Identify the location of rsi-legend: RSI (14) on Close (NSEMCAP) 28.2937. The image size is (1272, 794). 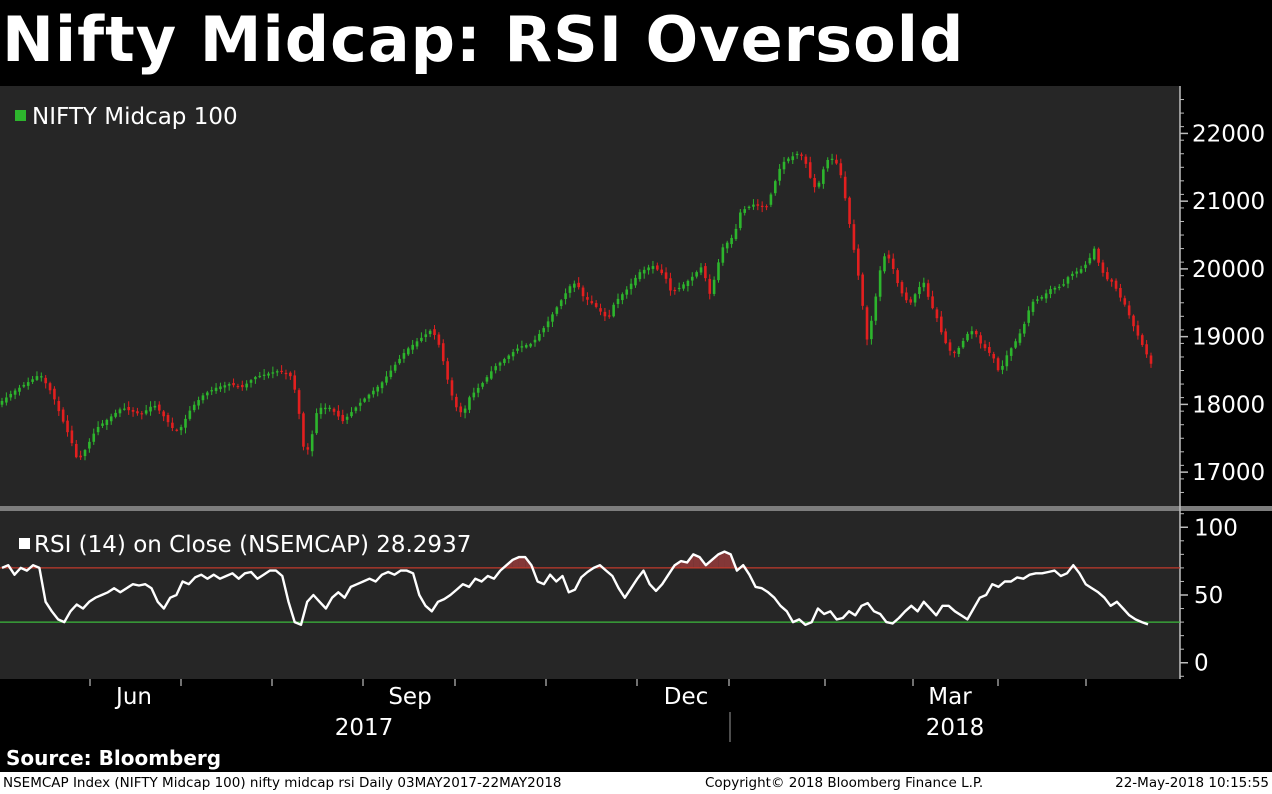
(245, 545).